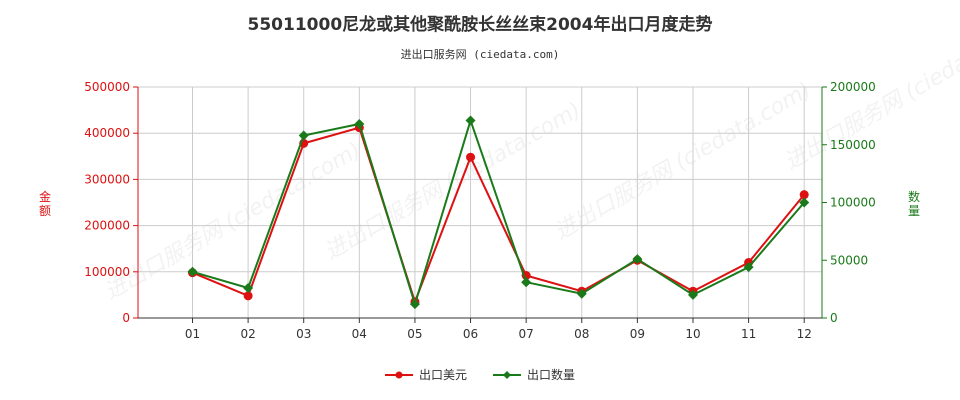 Image resolution: width=960 pixels, height=400 pixels. Describe the element at coordinates (107, 226) in the screenshot. I see `left-axis-tick-label: 200000` at that location.